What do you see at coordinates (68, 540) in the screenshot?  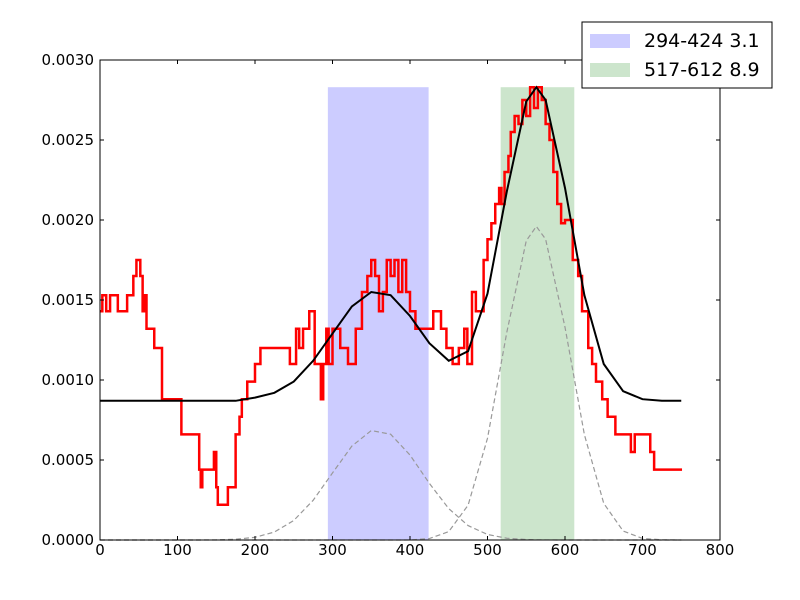 I see `y-tick-label: 0.0000` at bounding box center [68, 540].